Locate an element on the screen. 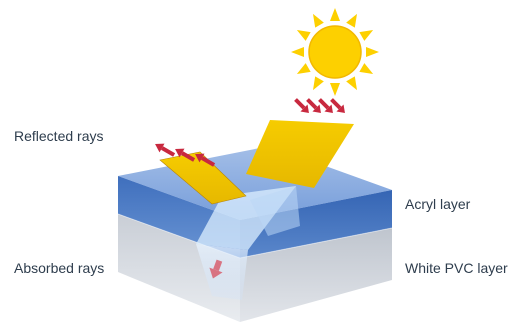 This screenshot has width=515, height=323. absorbed-arrow is located at coordinates (216, 269).